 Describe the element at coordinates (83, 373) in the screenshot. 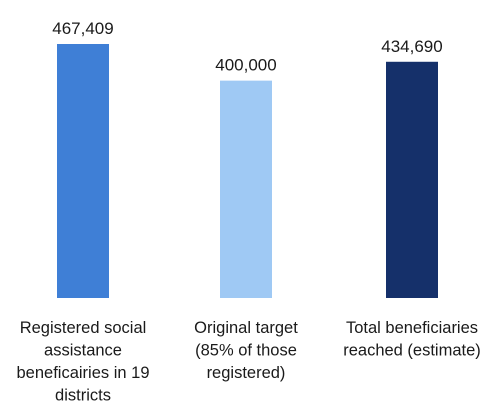

I see `category-label-line: beneficairies in 19` at that location.